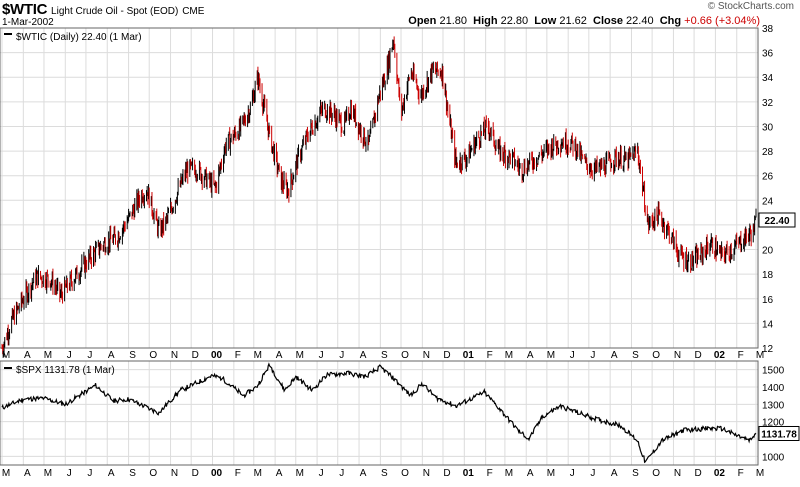  I want to click on low-value: 21.62, so click(573, 21).